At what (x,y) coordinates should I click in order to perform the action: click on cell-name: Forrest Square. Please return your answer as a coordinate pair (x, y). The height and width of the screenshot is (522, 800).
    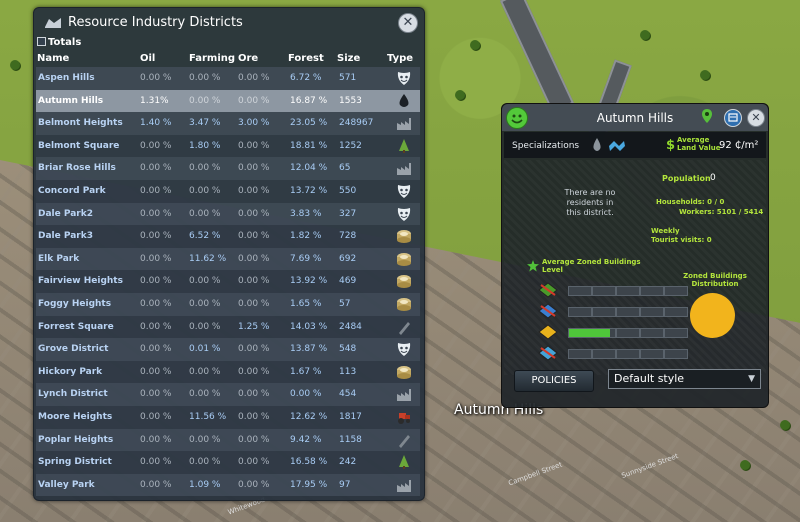
    Looking at the image, I should click on (76, 326).